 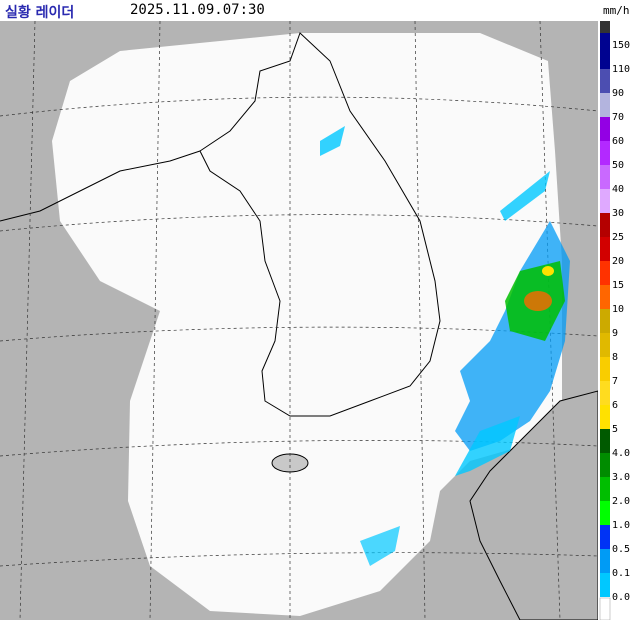 I want to click on legend-label: 5, so click(x=615, y=429).